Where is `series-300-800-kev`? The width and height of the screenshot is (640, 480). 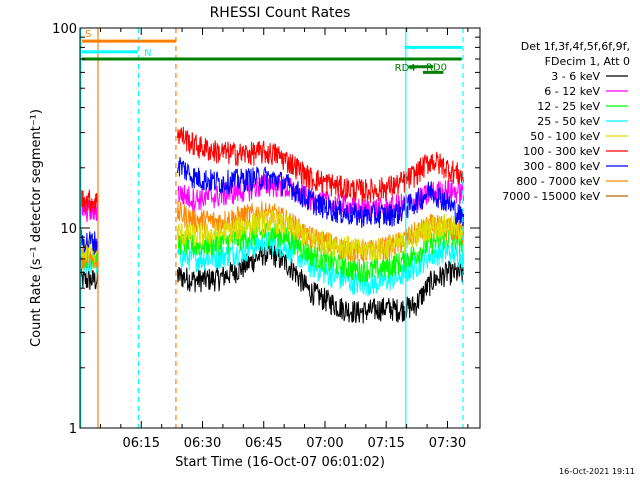 series-300-800-kev is located at coordinates (272, 205).